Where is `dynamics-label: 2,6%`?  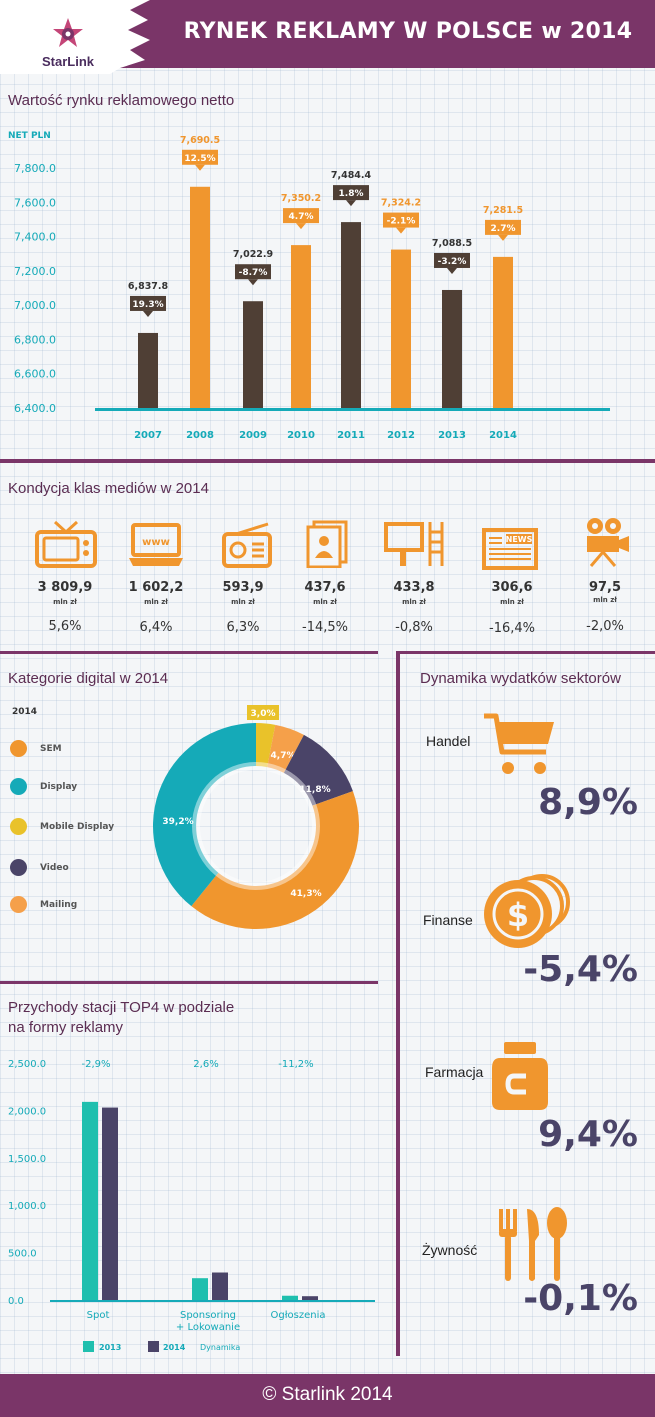
dynamics-label: 2,6% is located at coordinates (205, 1064).